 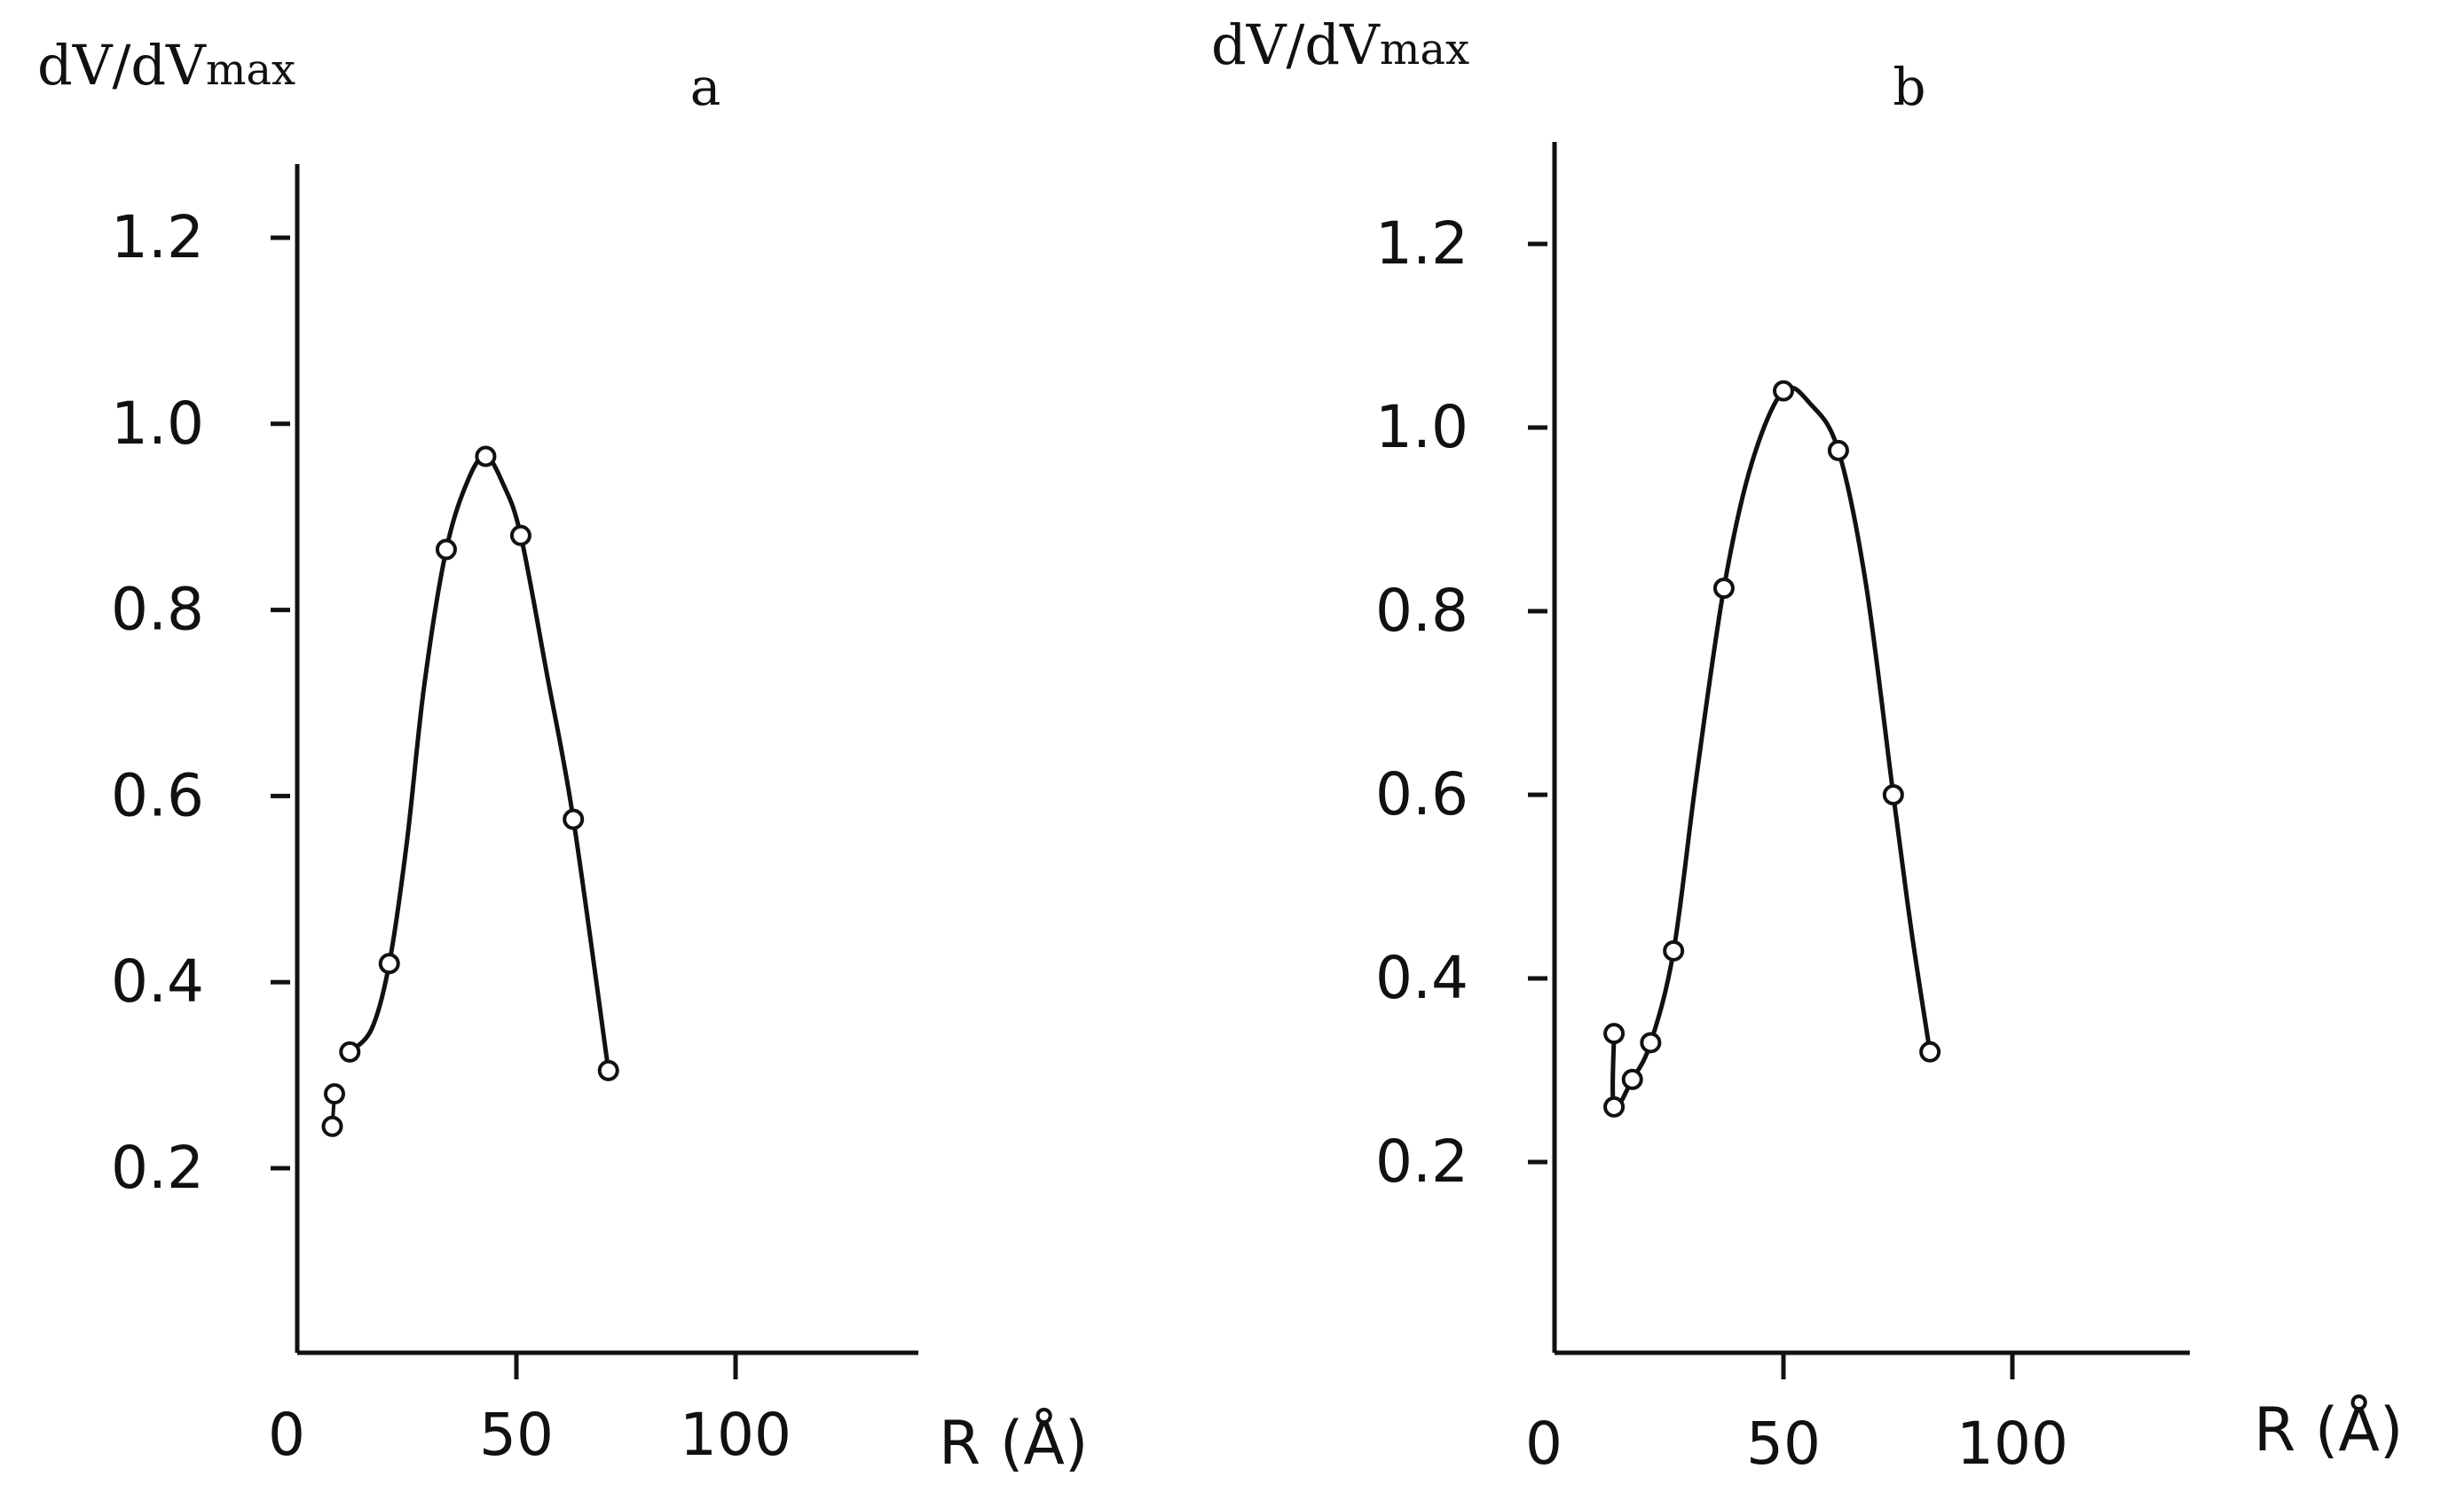 What do you see at coordinates (1424, 50) in the screenshot?
I see `y-axis-label-sub-b: max` at bounding box center [1424, 50].